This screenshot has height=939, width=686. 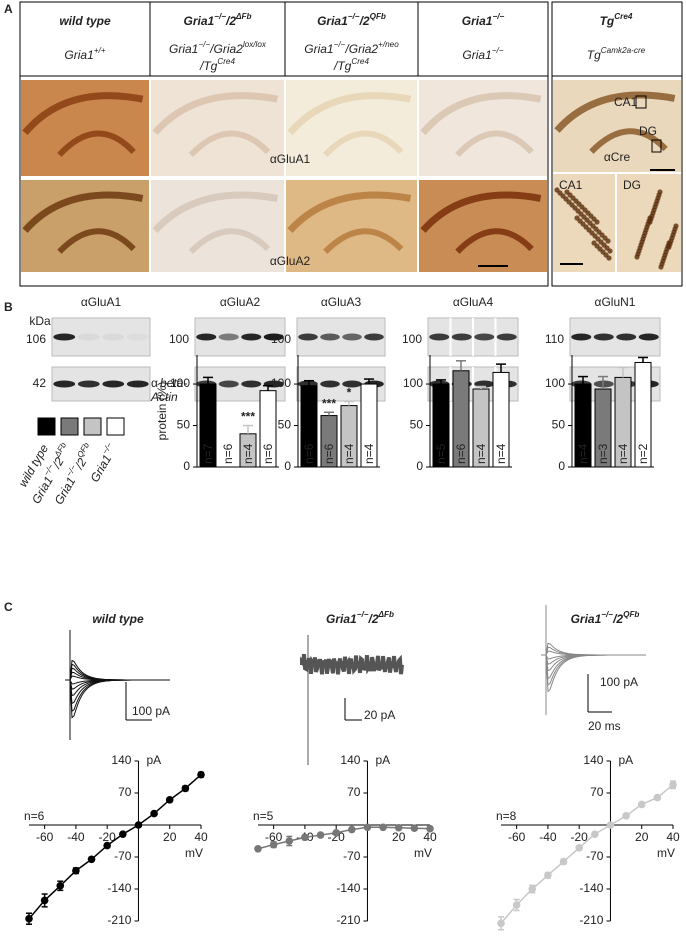 I want to click on trace-title: Gria1−/−/2QFb, so click(x=605, y=618).